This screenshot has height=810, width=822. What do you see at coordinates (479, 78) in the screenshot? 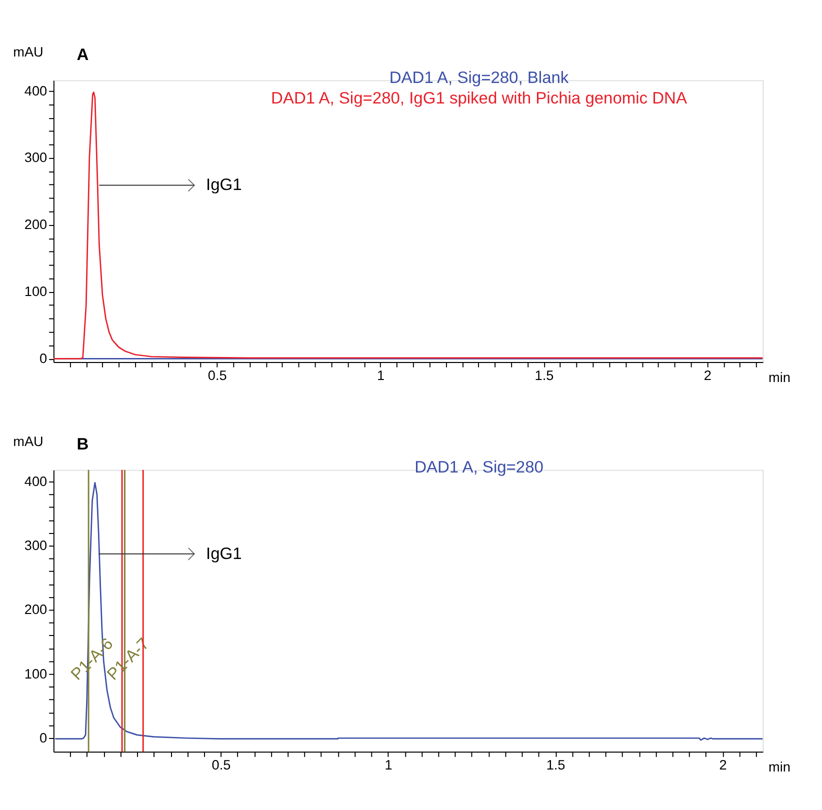
I see `text: DAD1 A, Sig=280, Blank` at bounding box center [479, 78].